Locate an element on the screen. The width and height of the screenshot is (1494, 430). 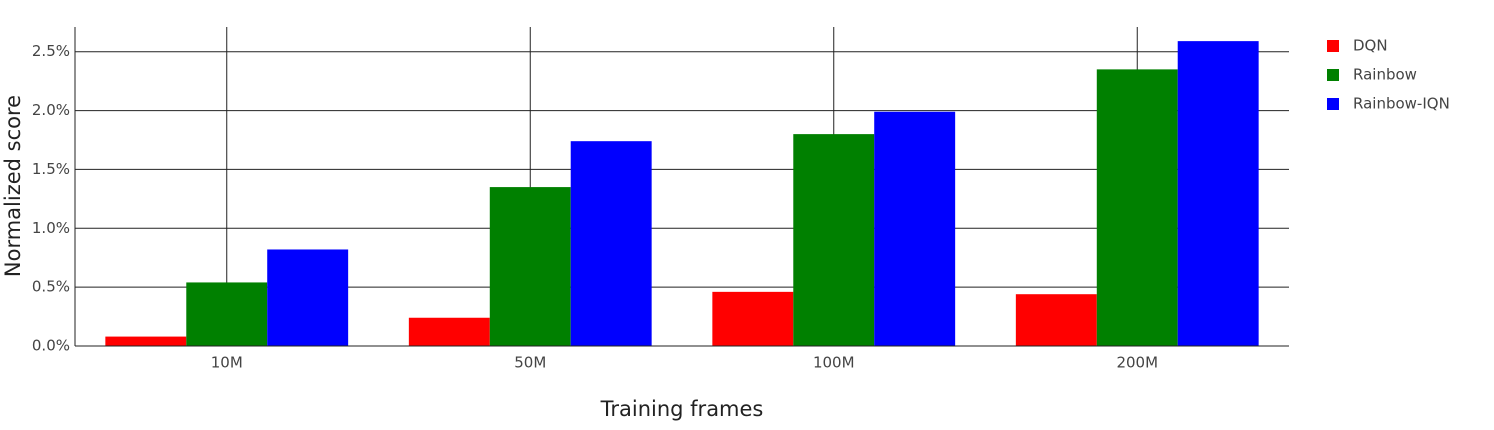
x-tick-label: 200M is located at coordinates (1137, 363).